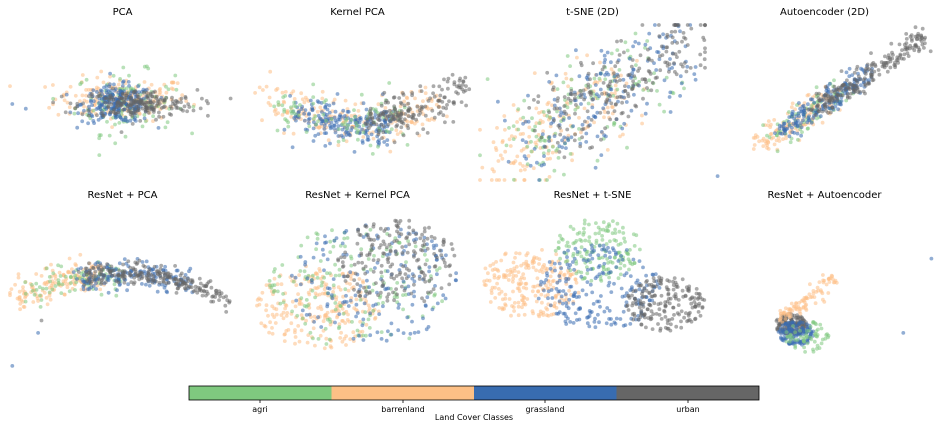 This screenshot has height=421, width=947. I want to click on panel-resnet-autoencoder: ResNet + Autoencoder, so click(850, 272).